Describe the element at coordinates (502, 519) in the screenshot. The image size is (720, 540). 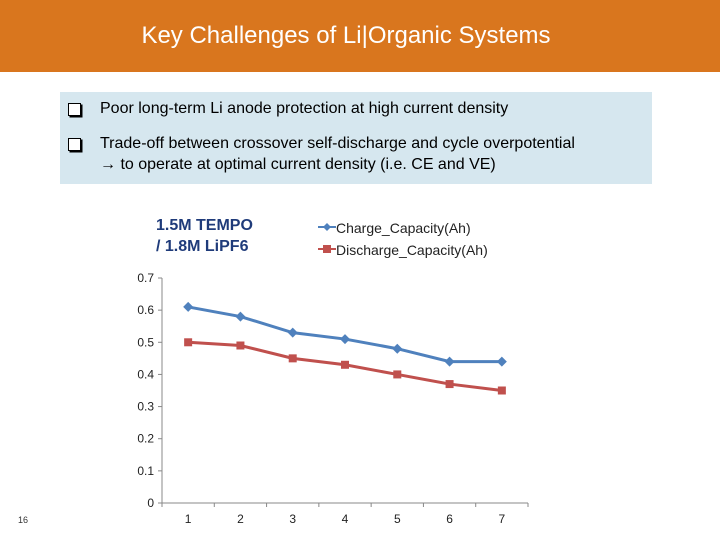
I see `x-tick-label: 7` at that location.